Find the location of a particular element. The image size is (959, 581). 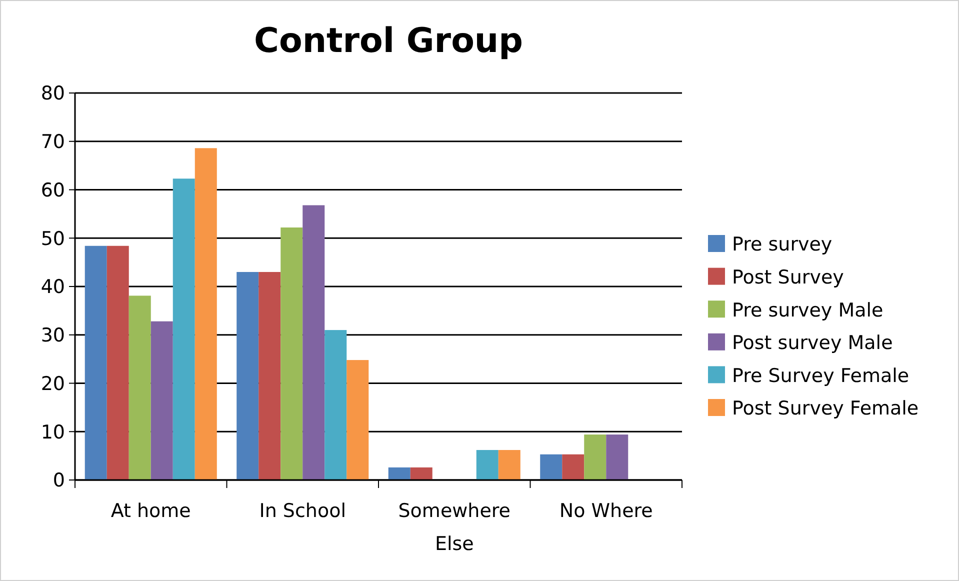

y-tick-label: 20 is located at coordinates (52, 383).